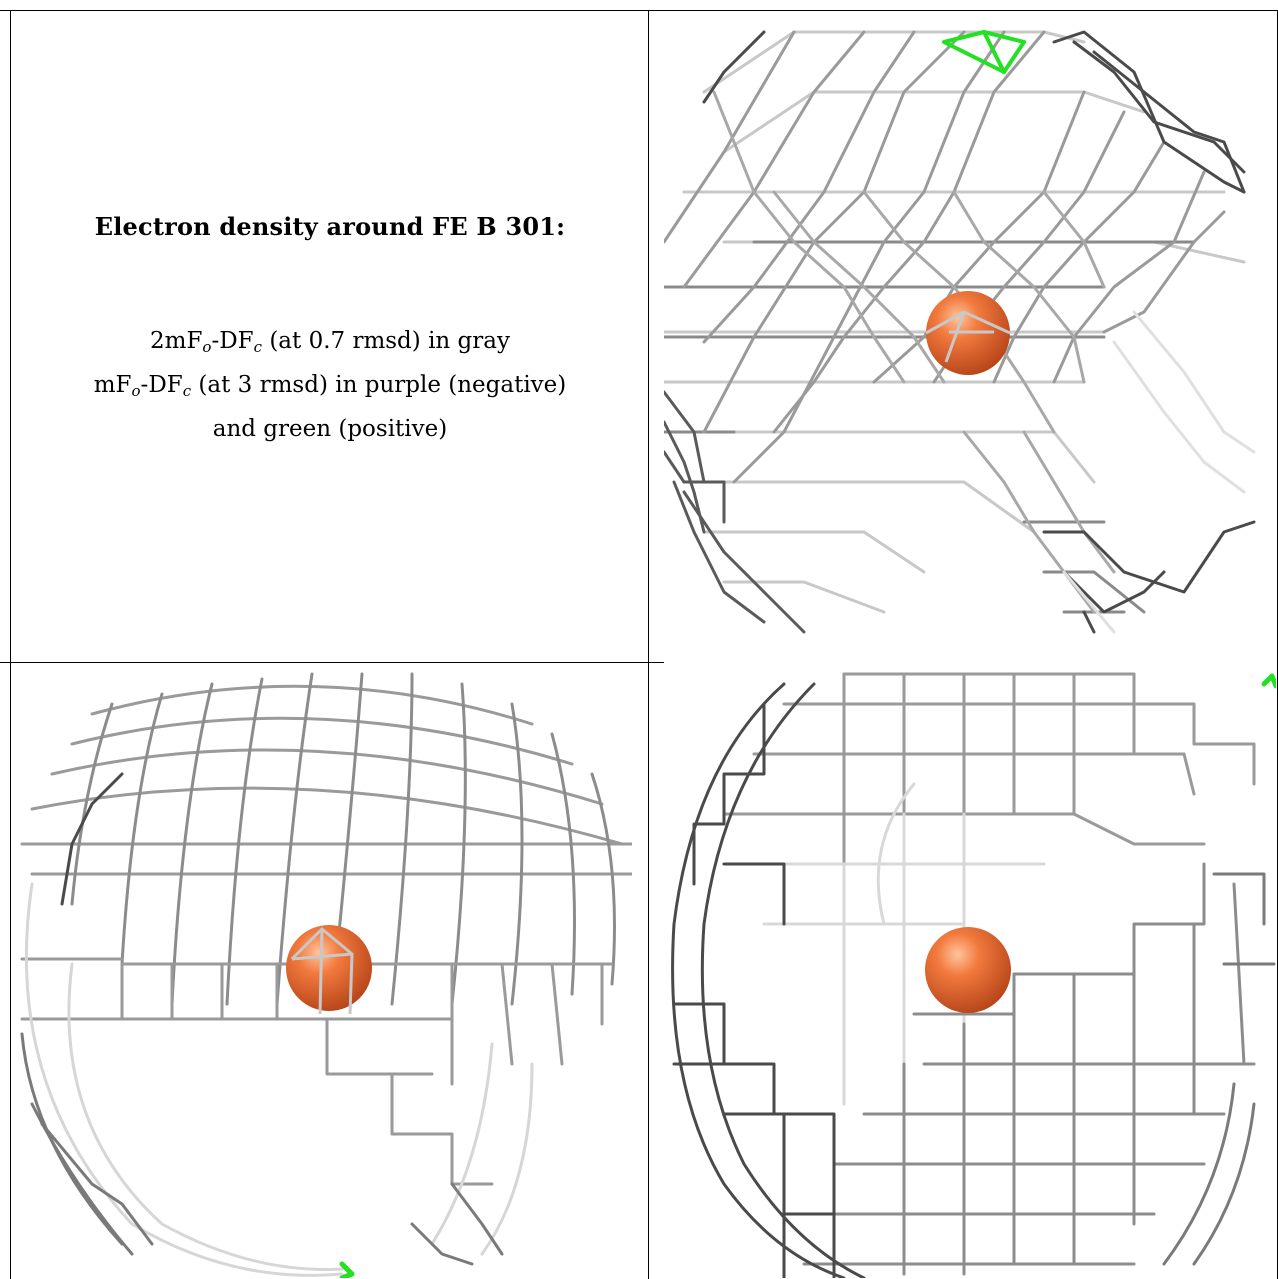 This screenshot has width=1278, height=1279. Describe the element at coordinates (10, 644) in the screenshot. I see `frame-left-border` at that location.